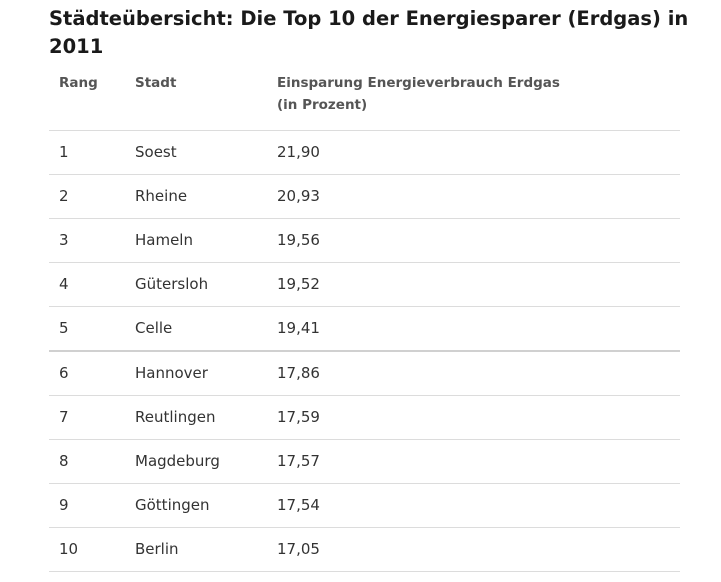  What do you see at coordinates (64, 152) in the screenshot?
I see `cell-rank: 1` at bounding box center [64, 152].